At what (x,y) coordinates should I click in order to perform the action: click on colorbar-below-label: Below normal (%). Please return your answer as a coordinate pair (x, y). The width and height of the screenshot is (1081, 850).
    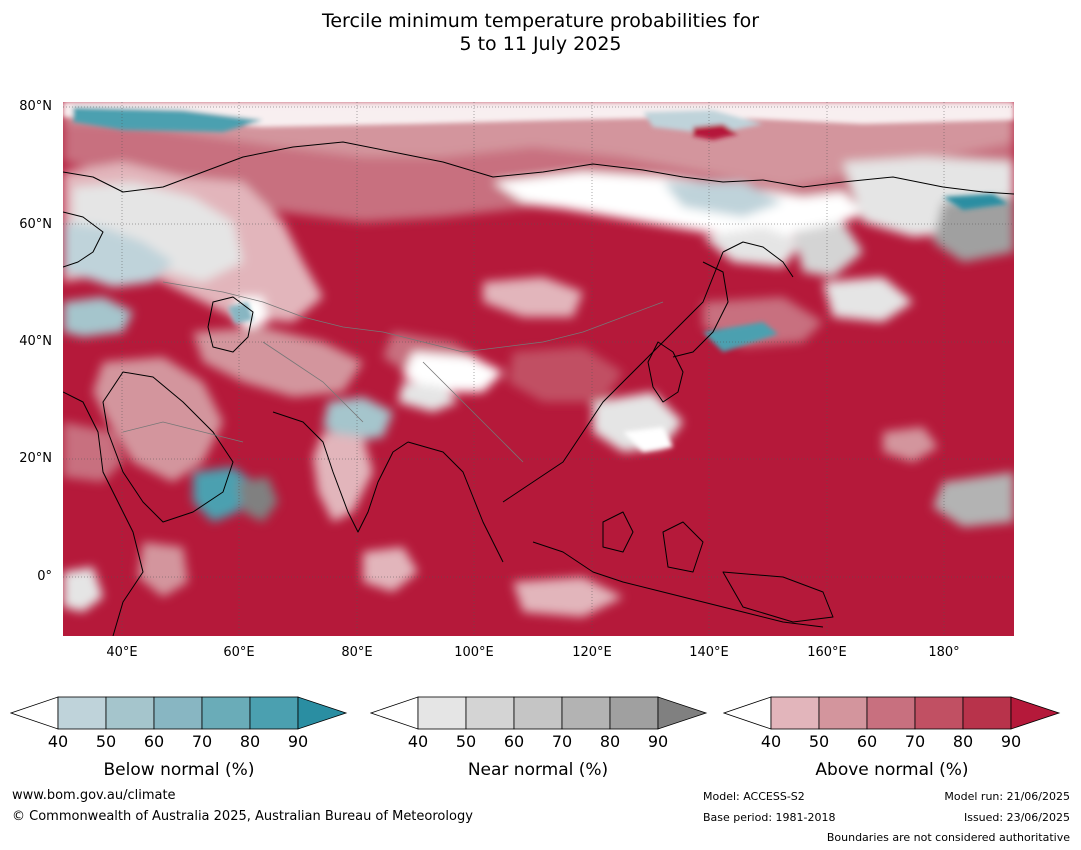
    Looking at the image, I should click on (179, 770).